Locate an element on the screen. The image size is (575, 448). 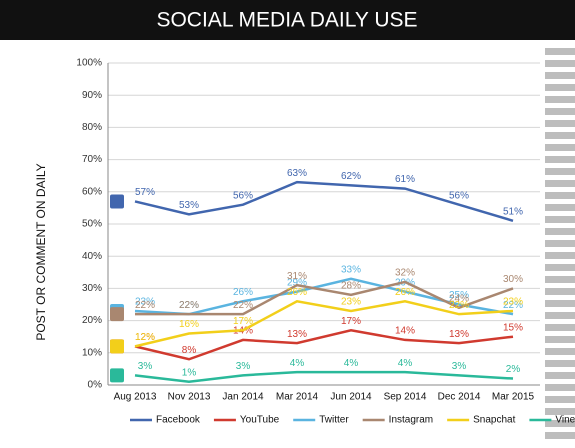
data-label: 25% is located at coordinates (459, 295).